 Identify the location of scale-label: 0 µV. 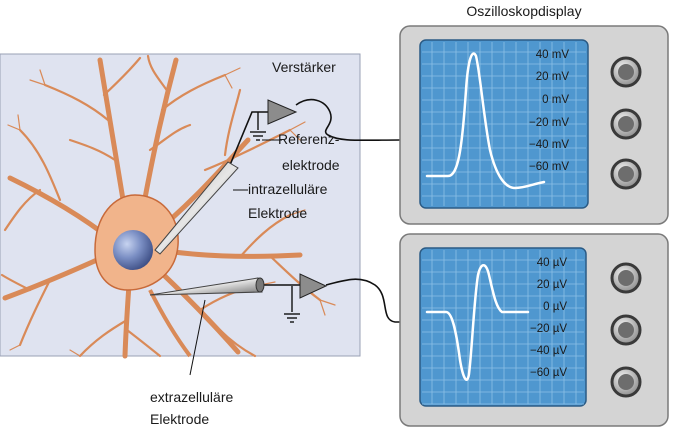
(555, 307).